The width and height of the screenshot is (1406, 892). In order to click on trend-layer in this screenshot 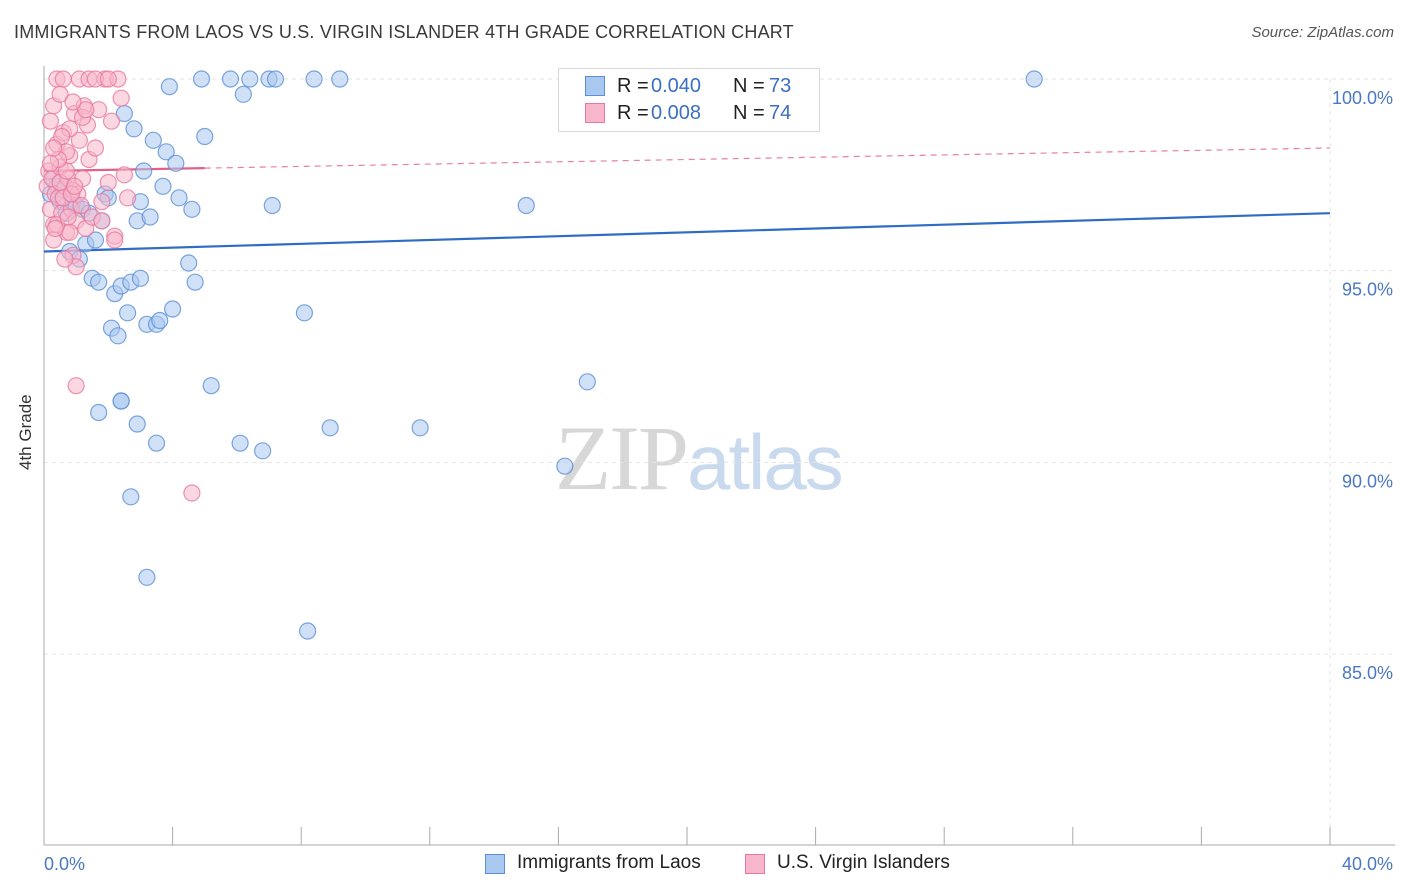, I will do `click(687, 200)`.